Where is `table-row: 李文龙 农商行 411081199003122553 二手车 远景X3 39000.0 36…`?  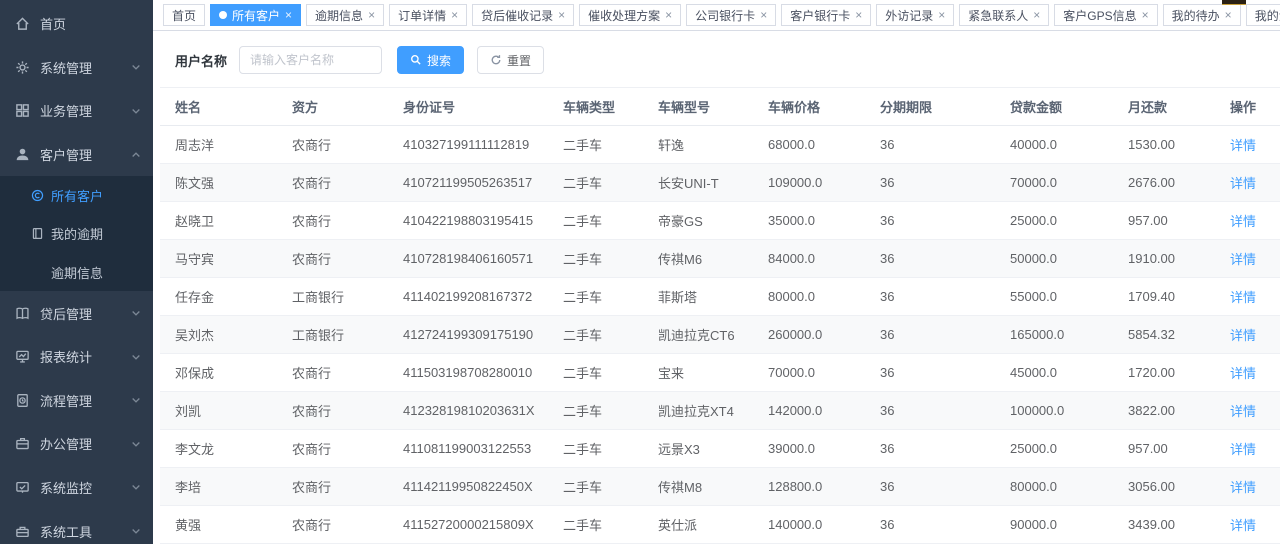 table-row: 李文龙 农商行 411081199003122553 二手车 远景X3 39000.0 36… is located at coordinates (720, 448).